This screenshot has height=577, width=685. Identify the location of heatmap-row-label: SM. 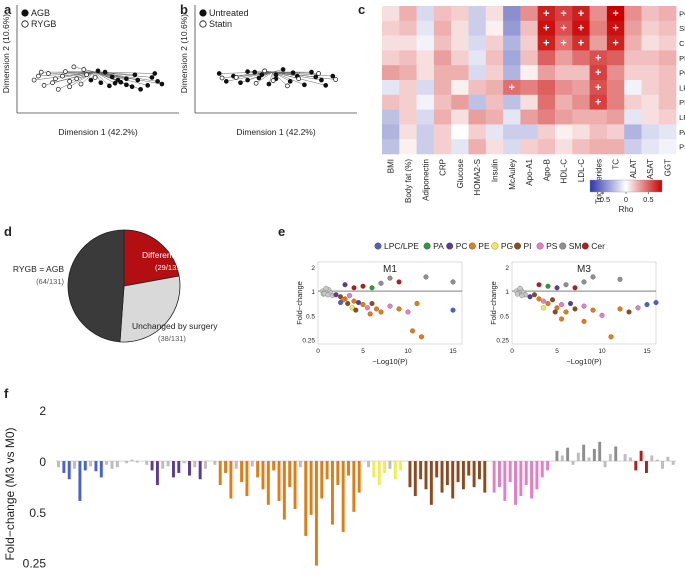
(682, 28).